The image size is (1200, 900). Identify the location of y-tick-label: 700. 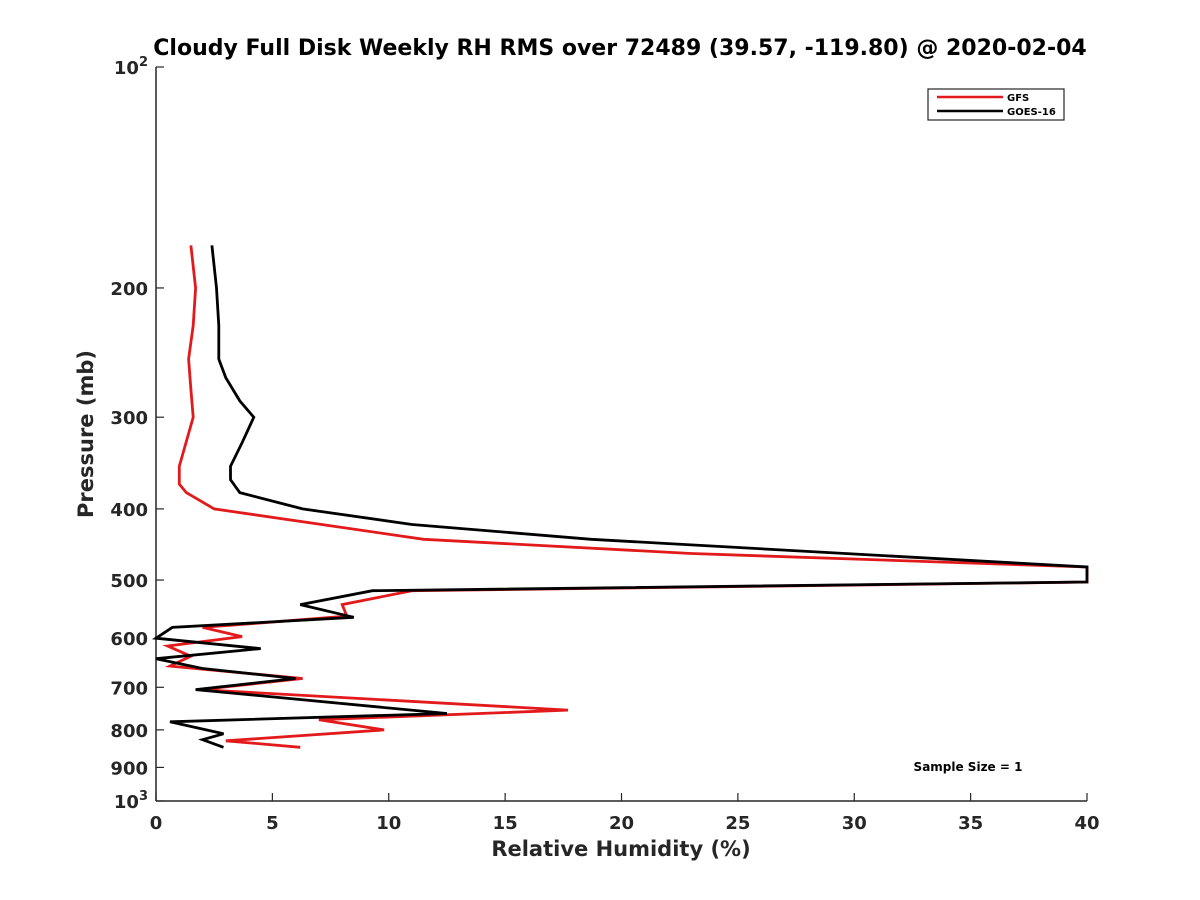
(129, 688).